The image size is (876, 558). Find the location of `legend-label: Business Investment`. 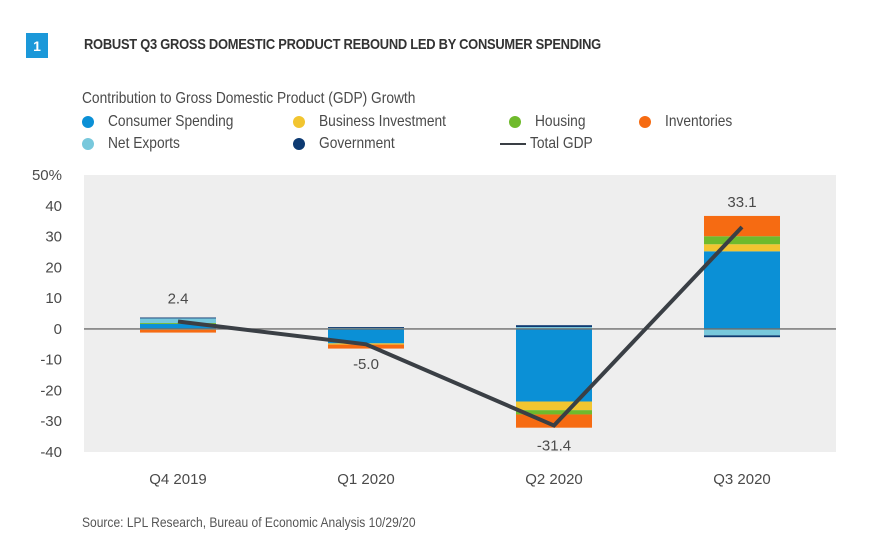

legend-label: Business Investment is located at coordinates (382, 121).